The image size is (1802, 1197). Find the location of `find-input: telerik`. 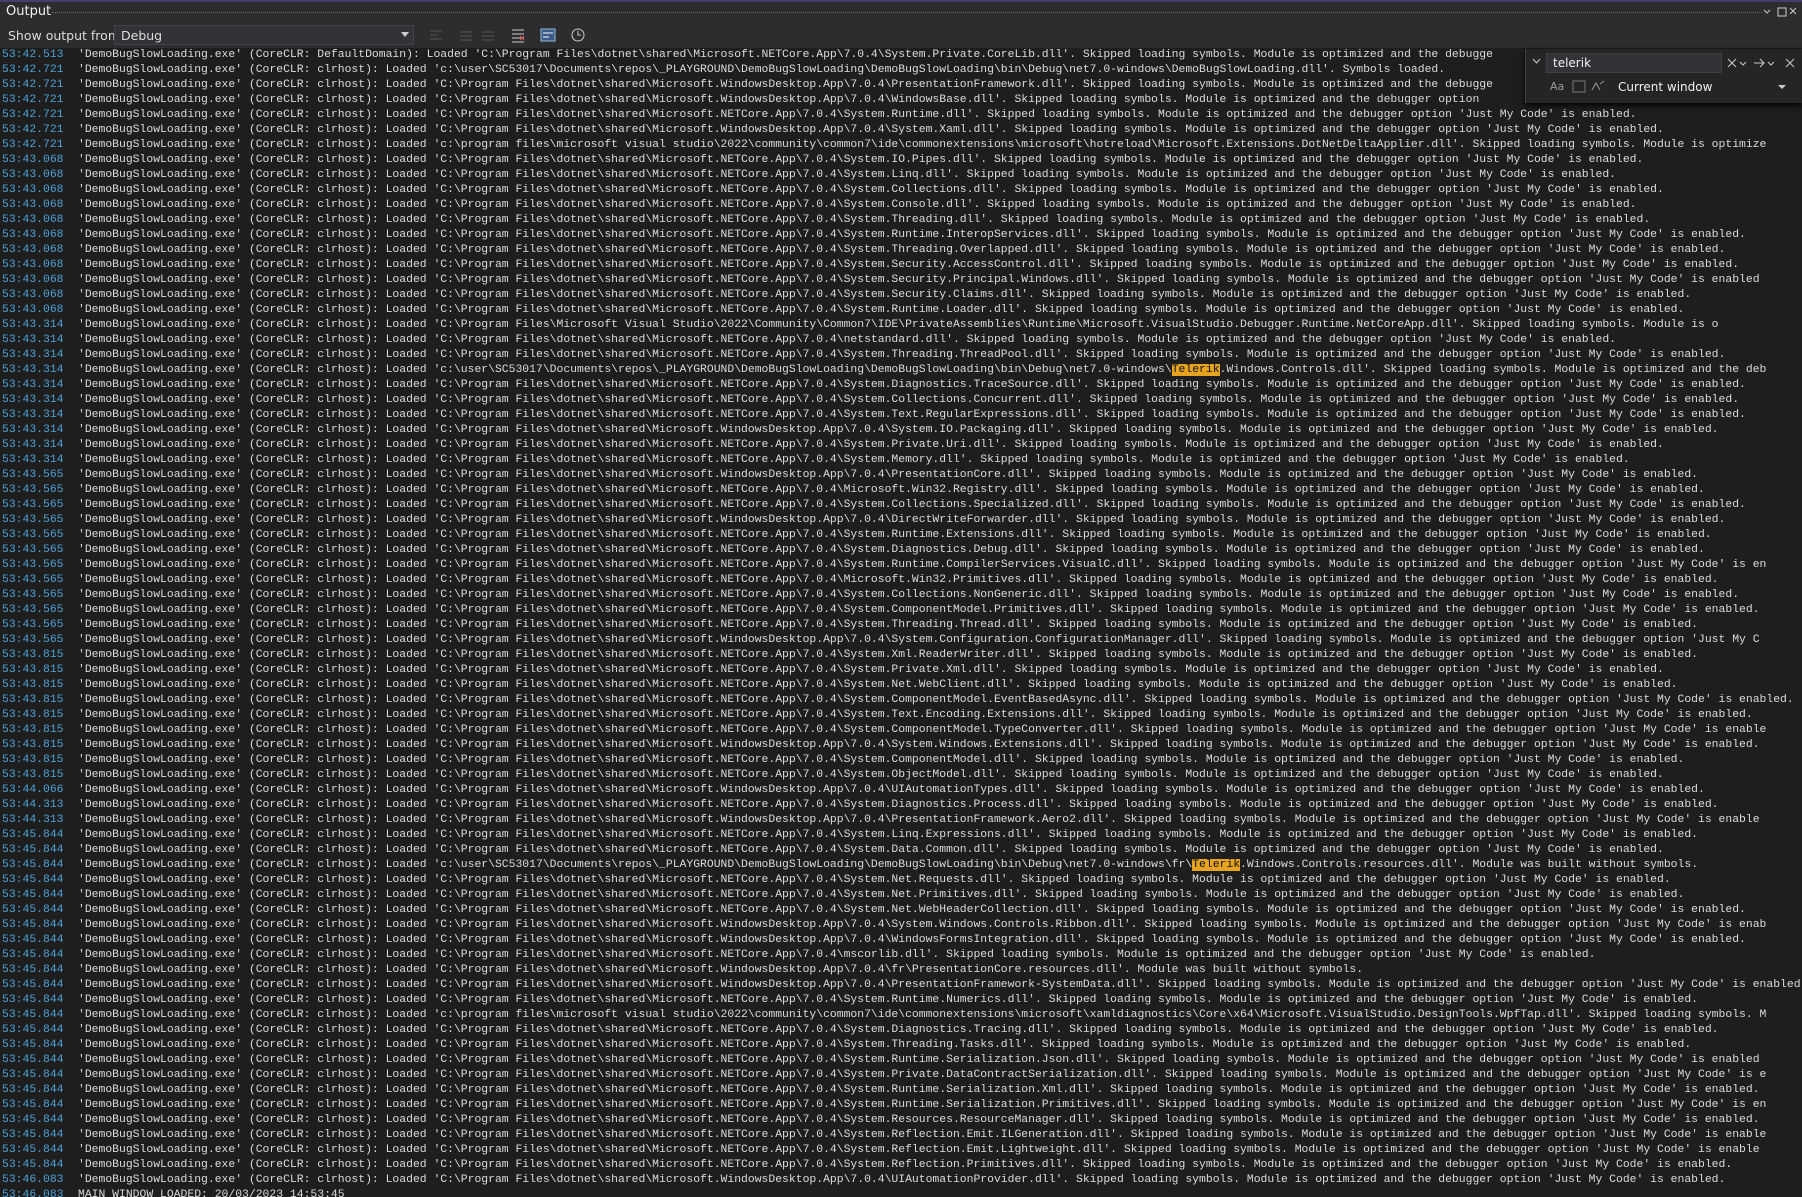

find-input: telerik is located at coordinates (1634, 63).